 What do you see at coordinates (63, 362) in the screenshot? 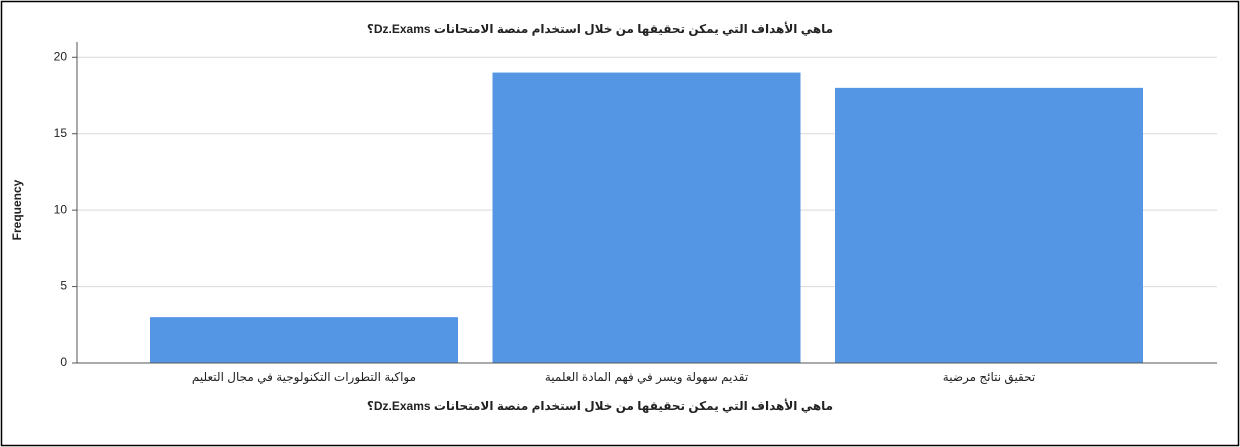
I see `y-tick-label: 0` at bounding box center [63, 362].